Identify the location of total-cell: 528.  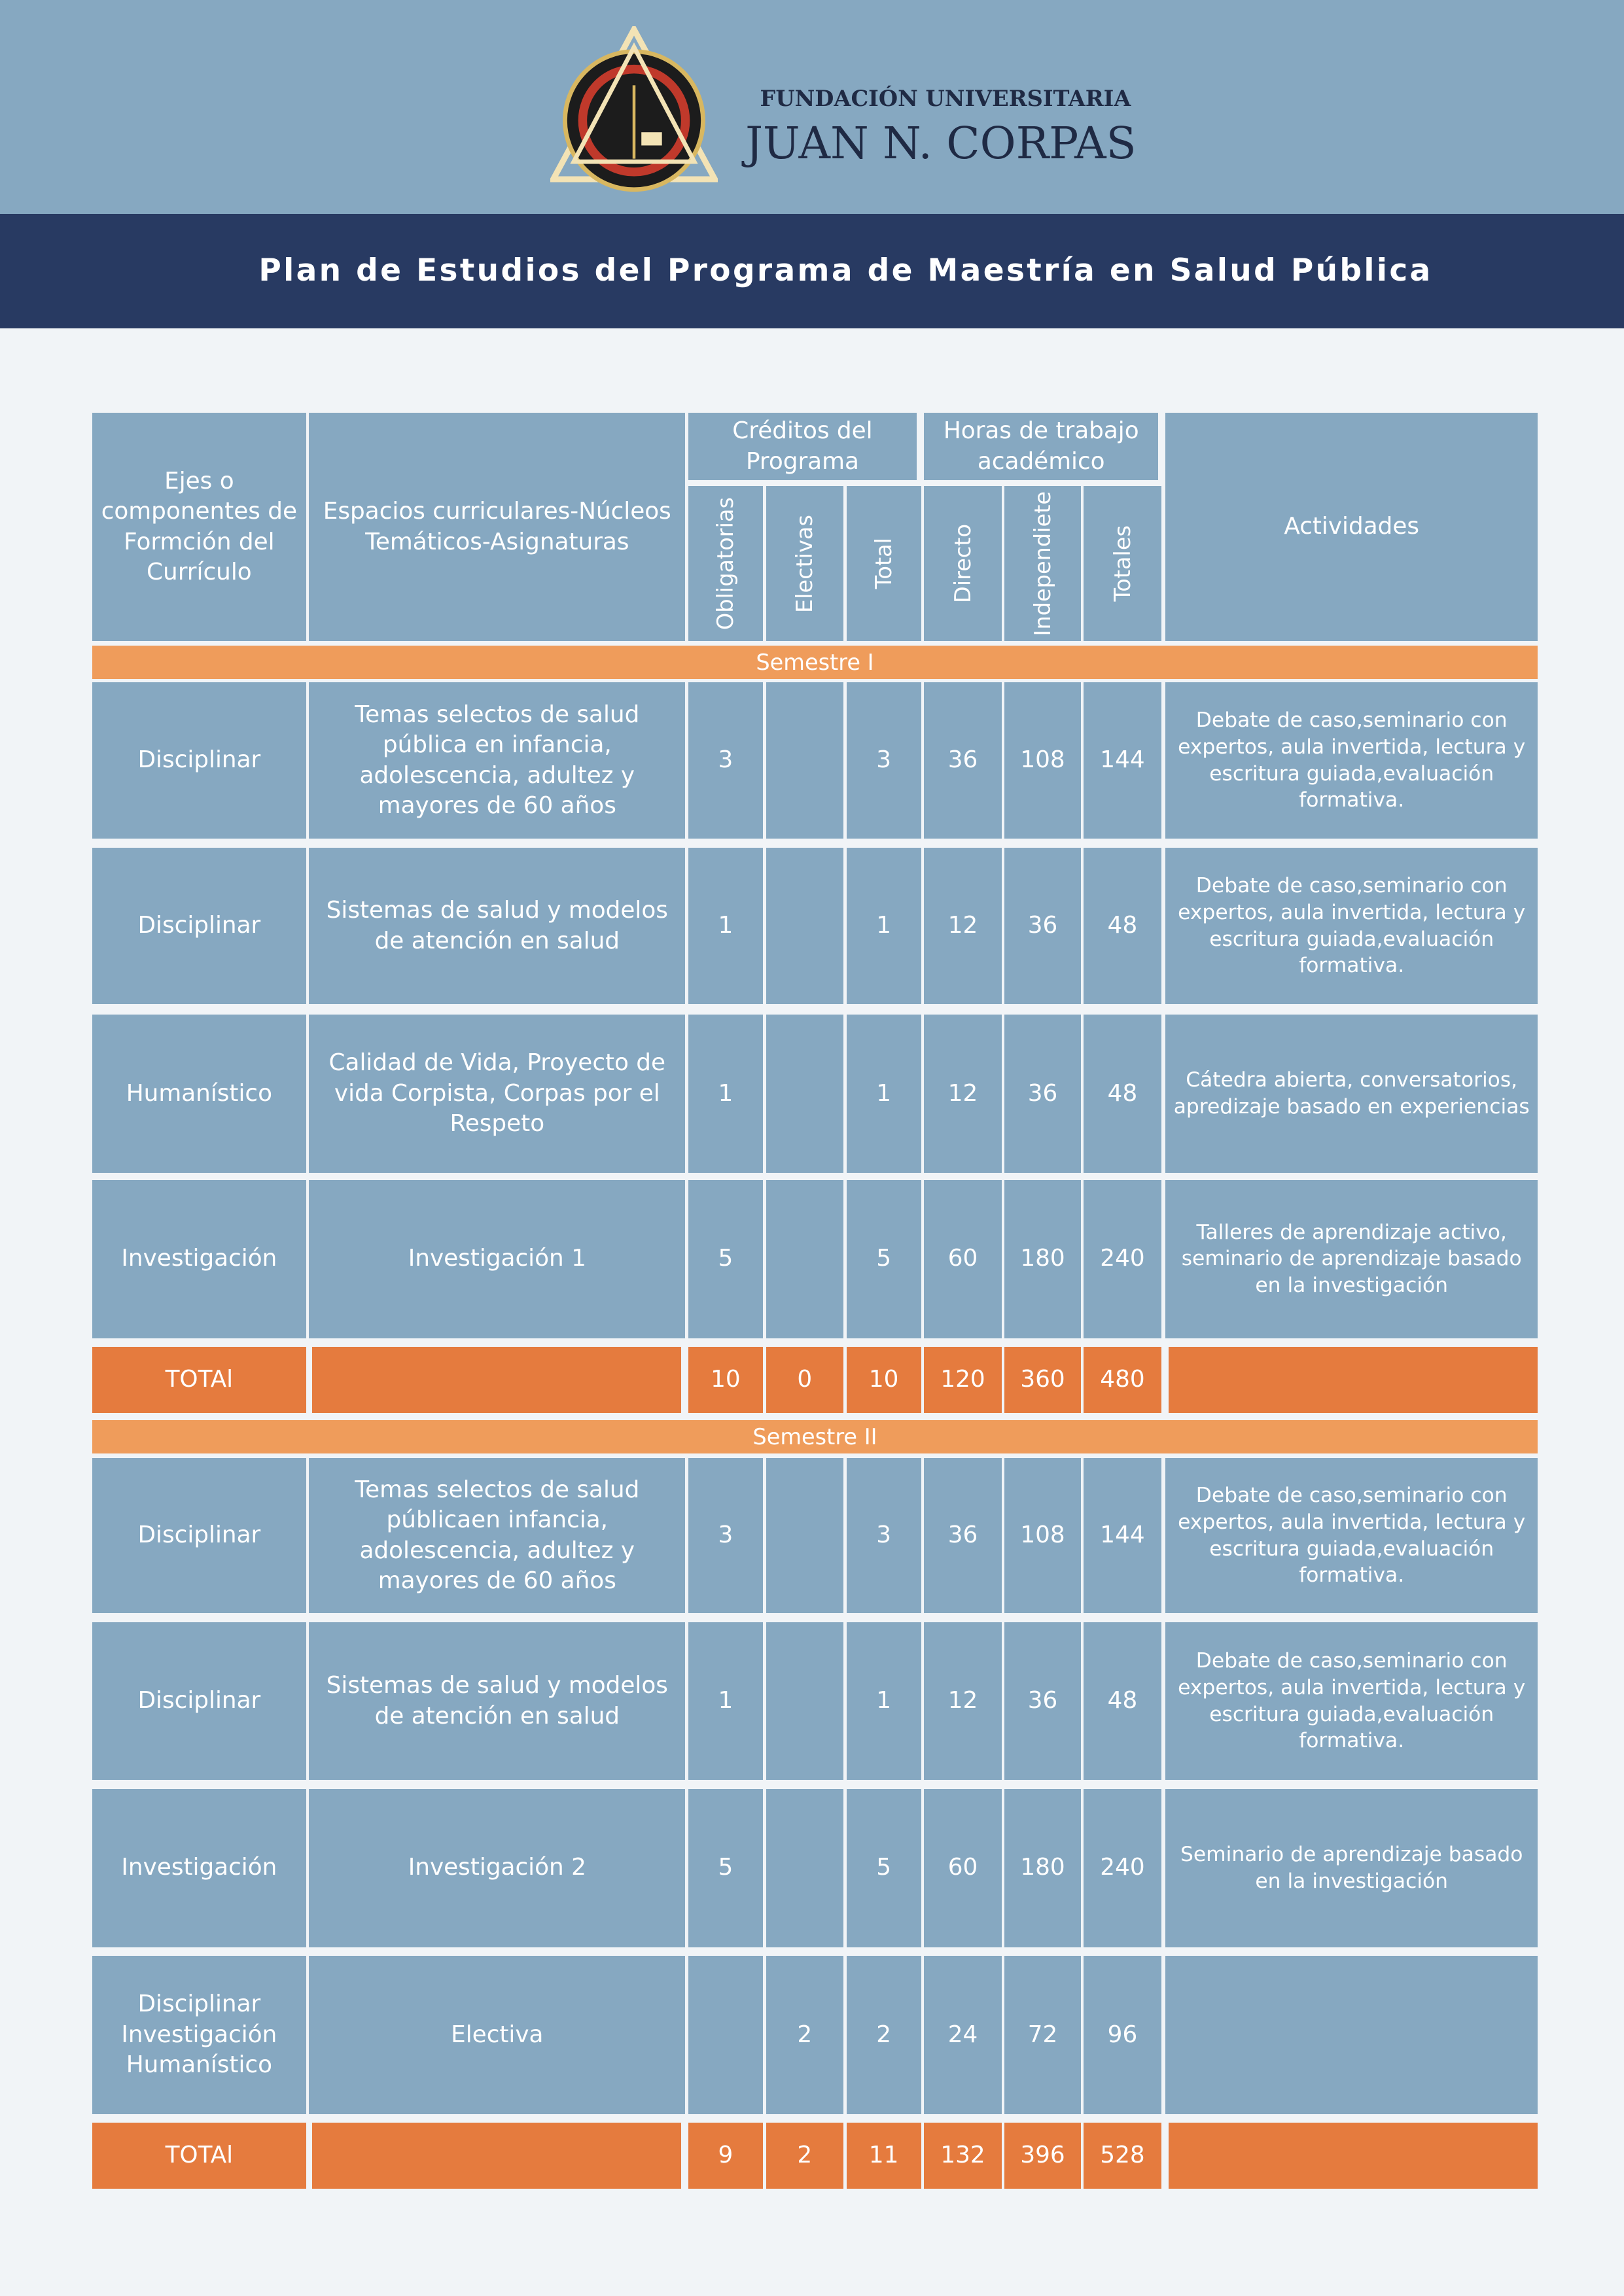
(1122, 2156).